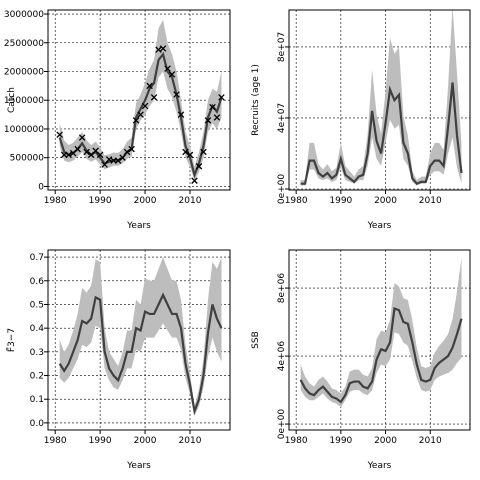 The width and height of the screenshot is (480, 480). I want to click on y-tick-label: 500000, so click(27, 159).